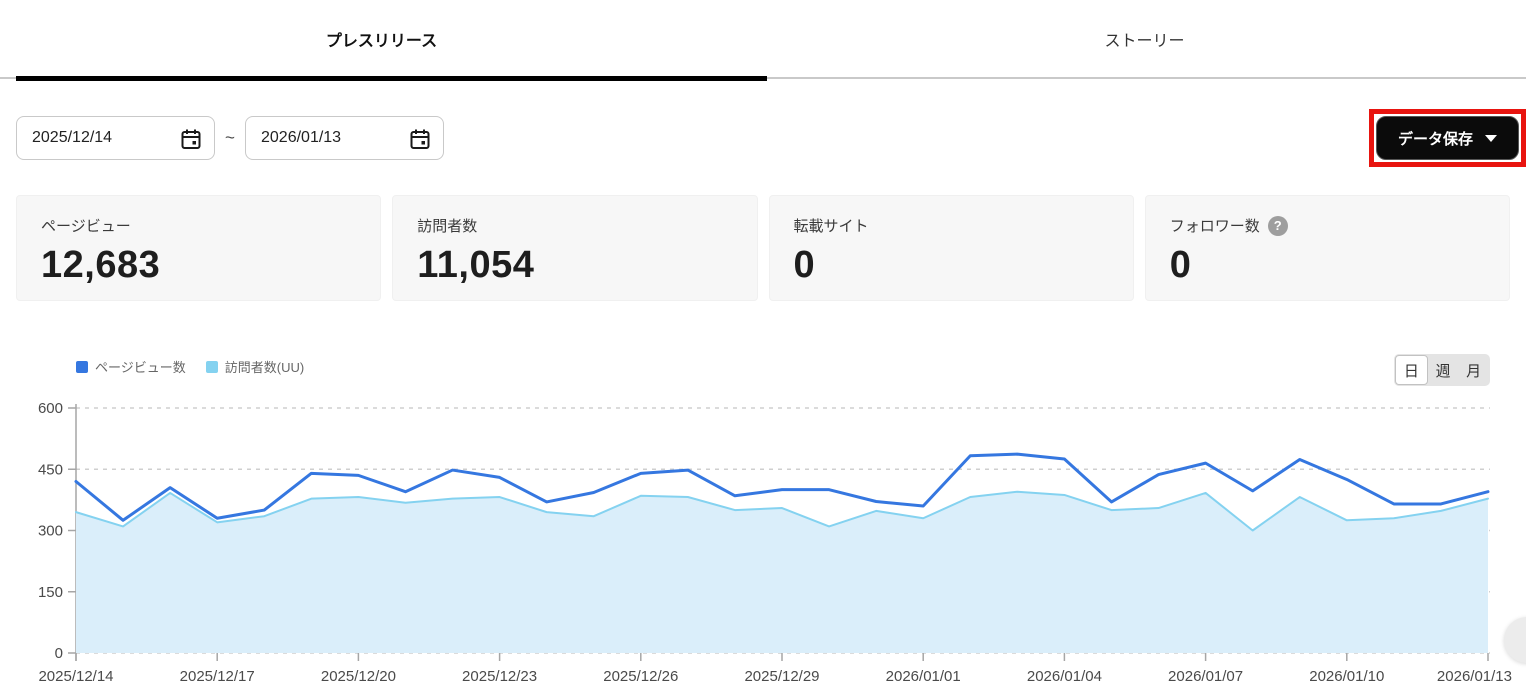  I want to click on legend-item-pageviews: ページビュー数, so click(131, 366).